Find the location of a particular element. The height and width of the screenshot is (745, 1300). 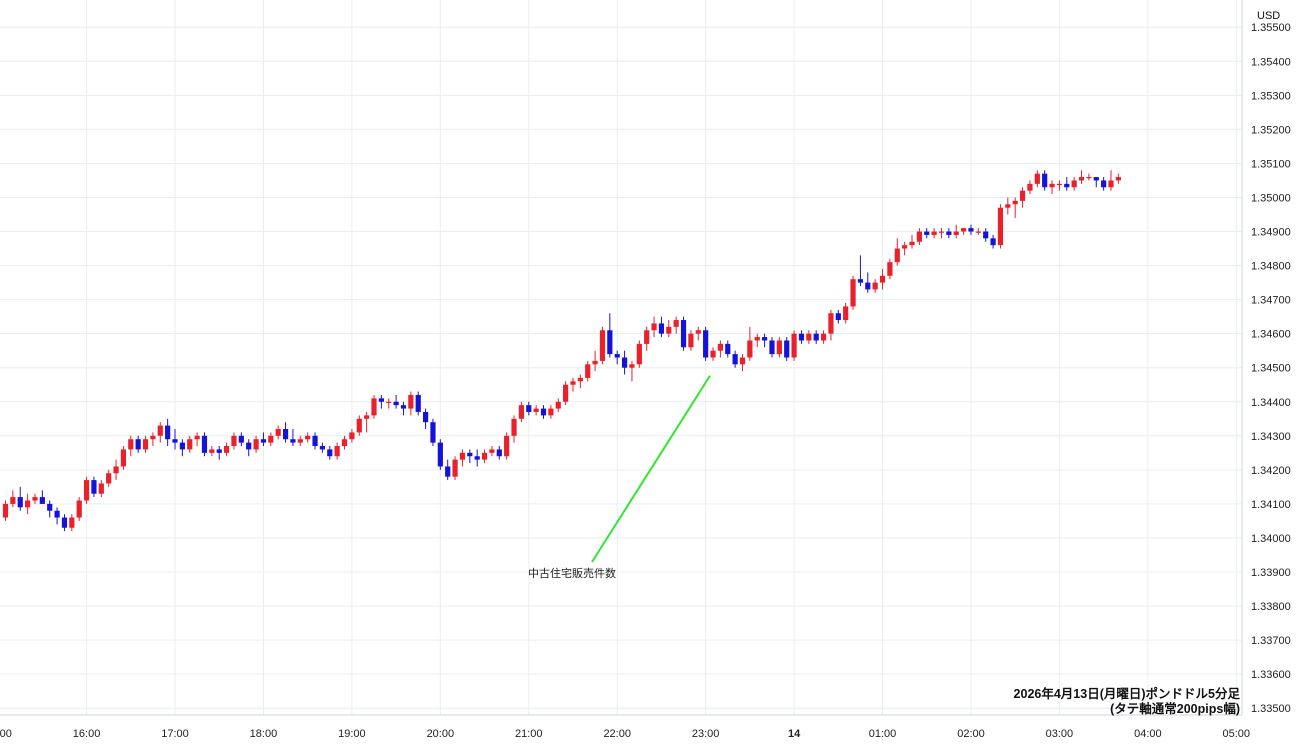

price-tick-label: 1.33600 is located at coordinates (1271, 675).